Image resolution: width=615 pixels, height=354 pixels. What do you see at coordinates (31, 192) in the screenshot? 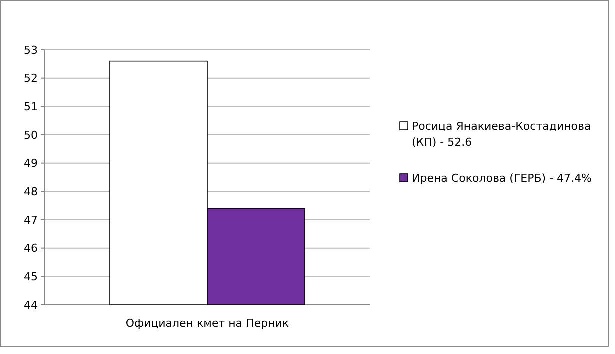
I see `y-tick-label: 48` at bounding box center [31, 192].